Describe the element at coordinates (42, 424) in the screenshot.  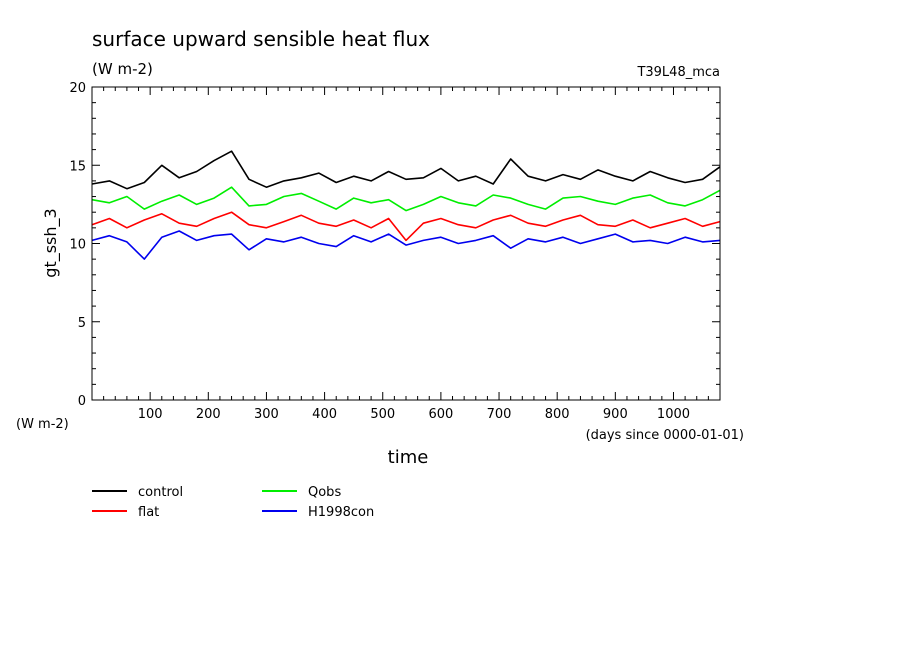
I see `y-units-label: (W m-2)` at that location.